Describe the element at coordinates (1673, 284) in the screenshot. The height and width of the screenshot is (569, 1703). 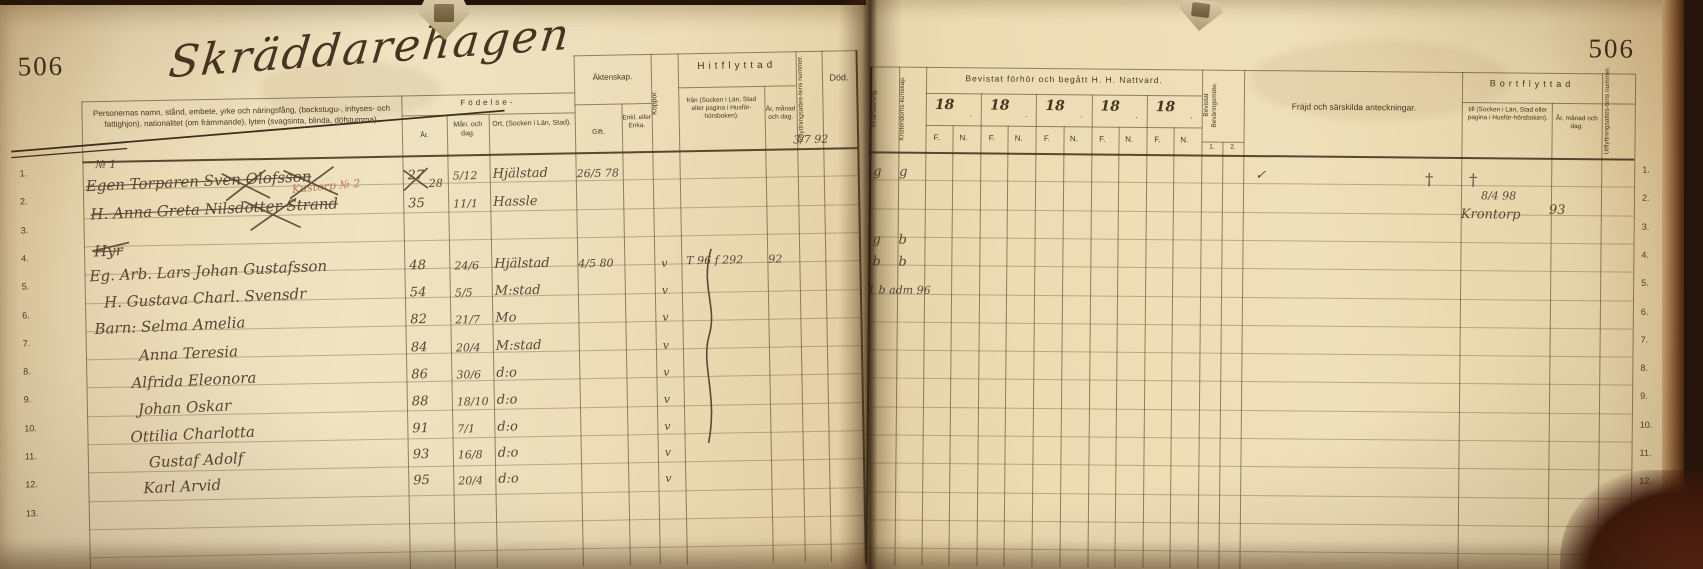
I see `book-page-edges` at that location.